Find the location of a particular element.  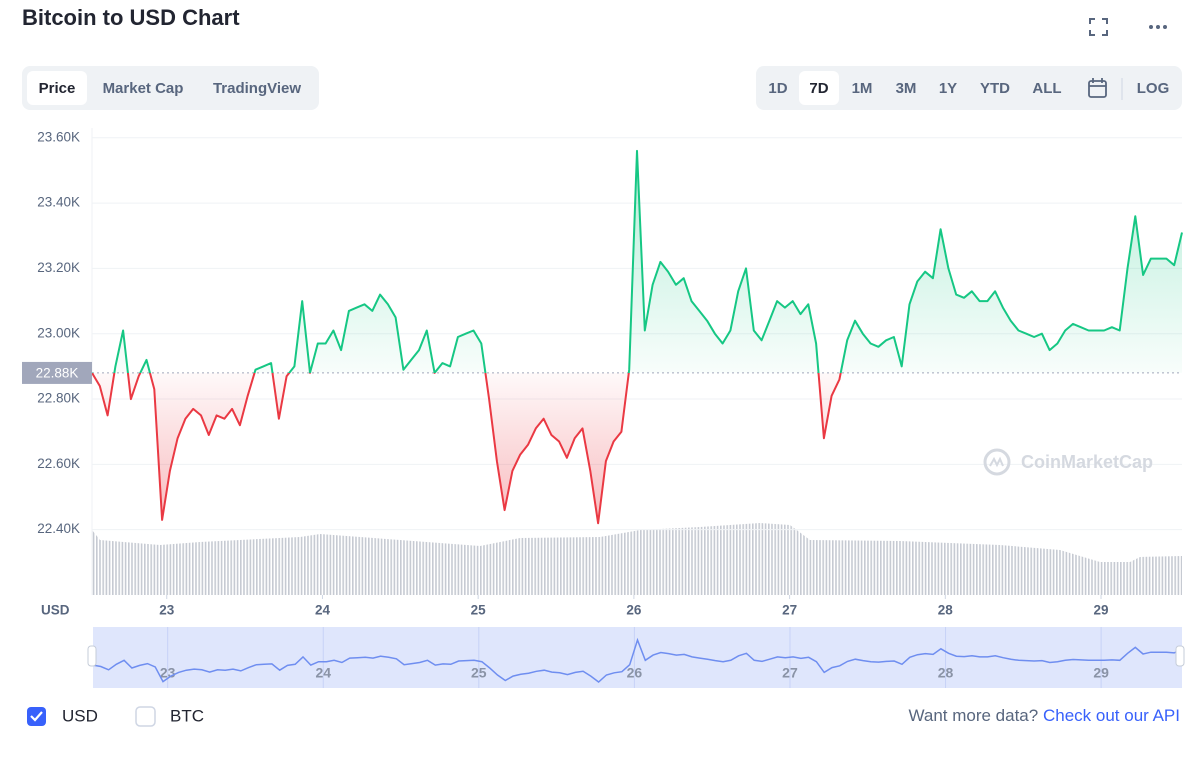

range-group is located at coordinates (969, 88).